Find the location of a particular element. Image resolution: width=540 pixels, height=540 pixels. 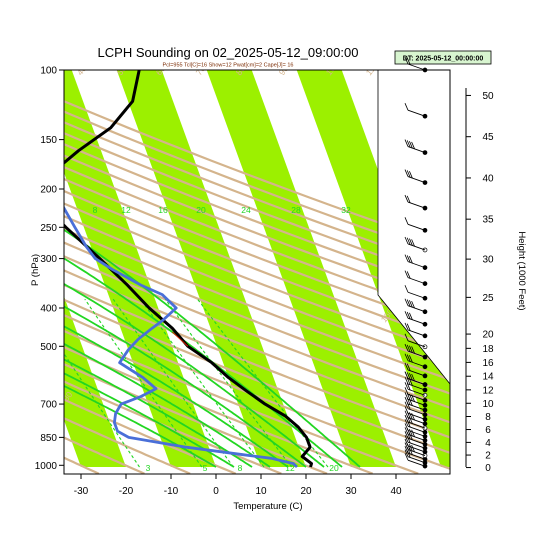

height-tick-label: 4 is located at coordinates (488, 443).